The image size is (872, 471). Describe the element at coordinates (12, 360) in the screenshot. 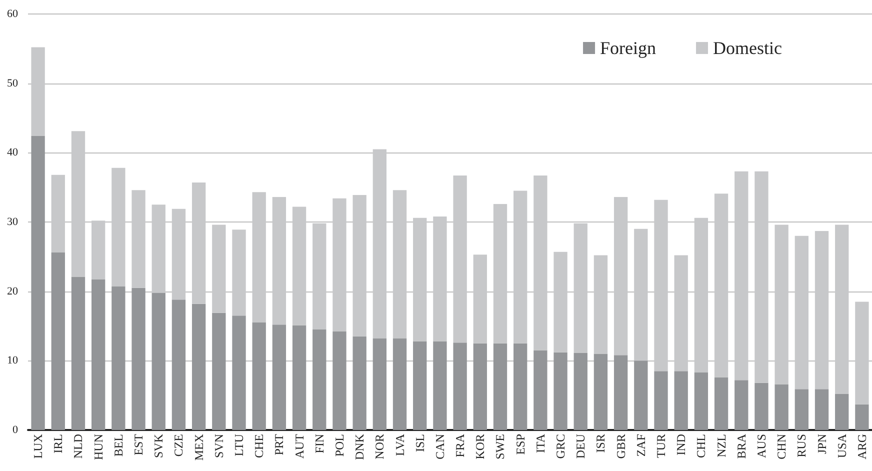

I see `y-tick-label: 10` at that location.